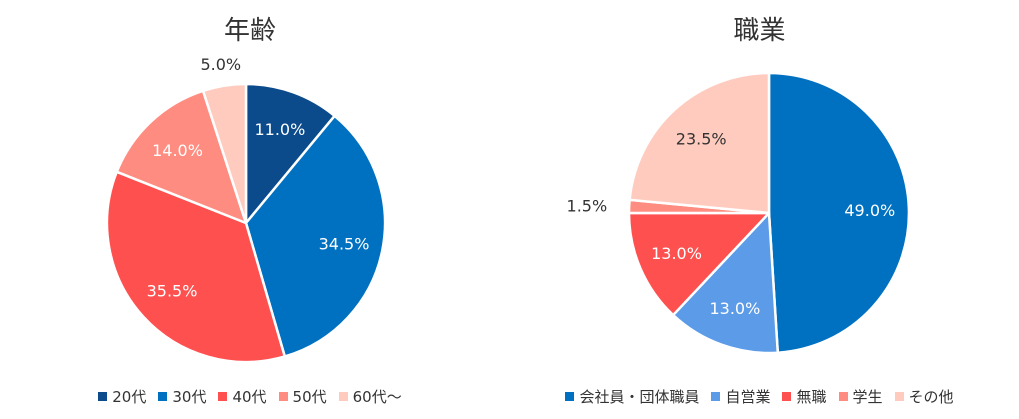  What do you see at coordinates (177, 150) in the screenshot?
I see `data-label: 14.0%` at bounding box center [177, 150].